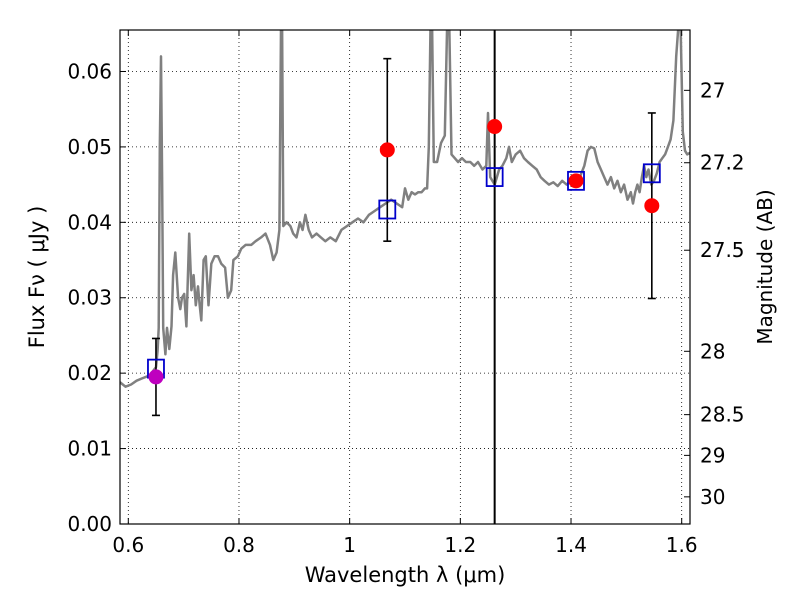 This screenshot has height=600, width=800. I want to click on x-tick-label: 1, so click(349, 545).